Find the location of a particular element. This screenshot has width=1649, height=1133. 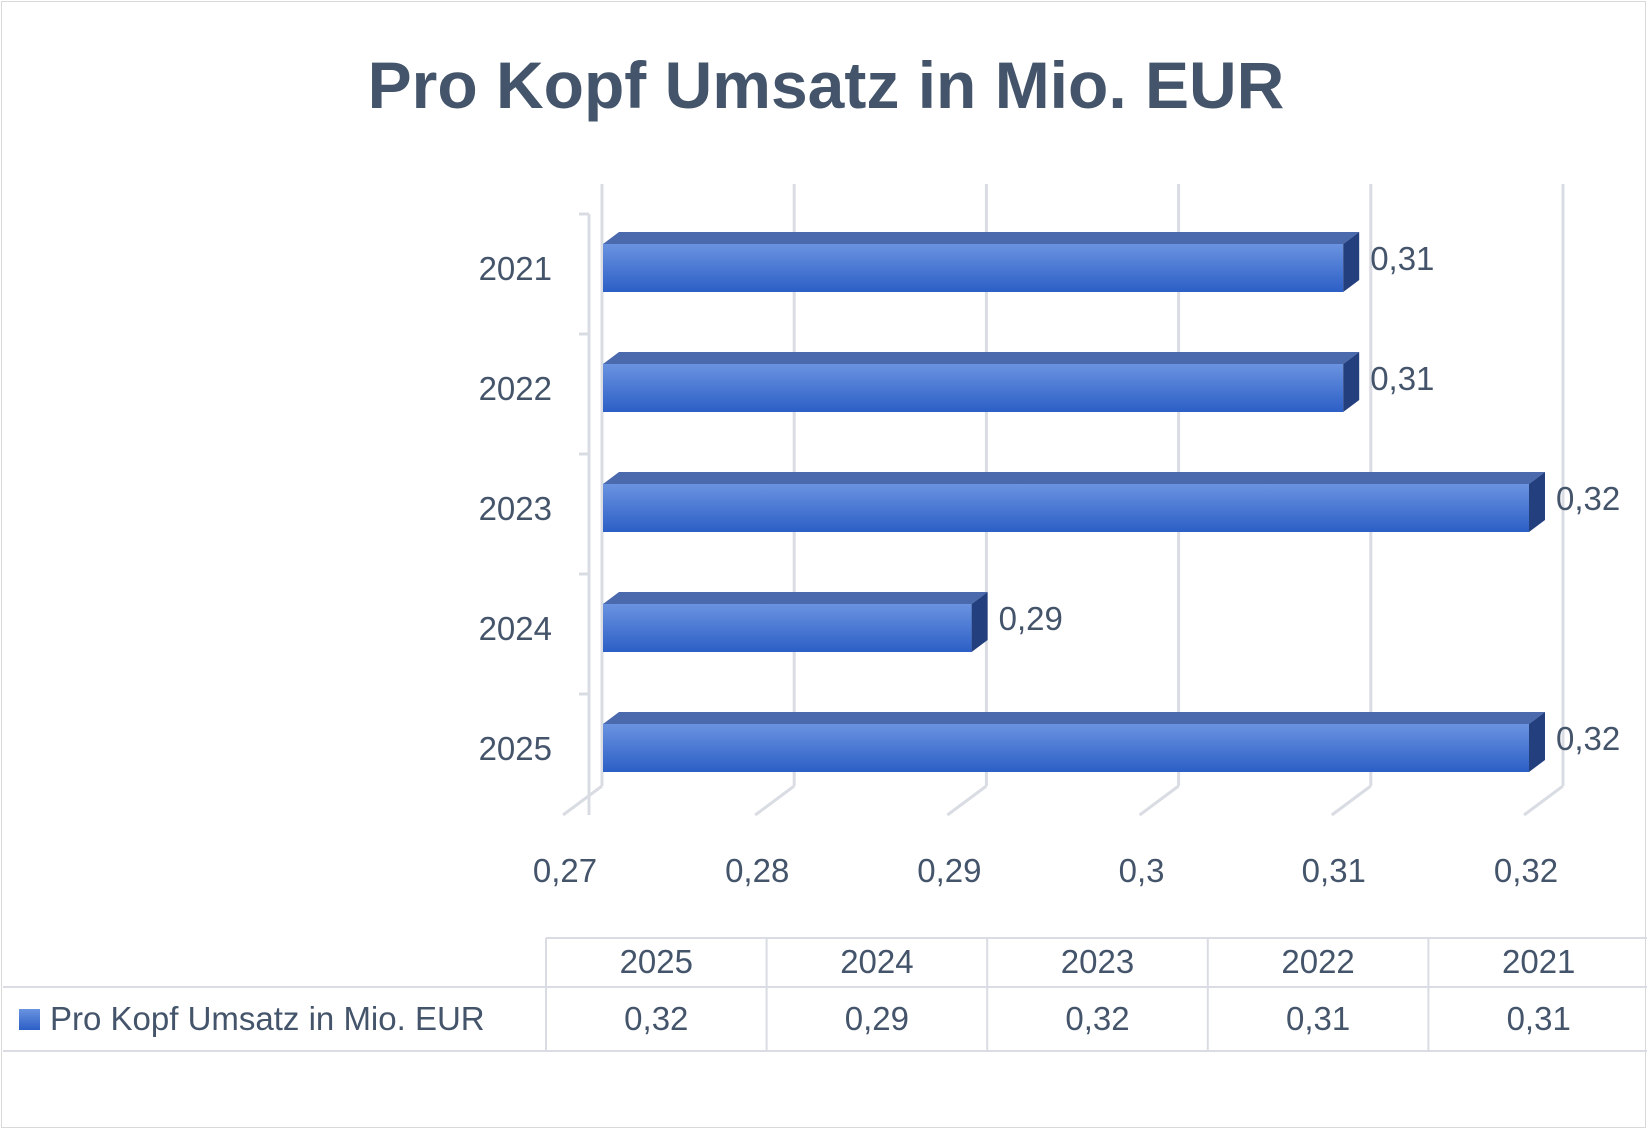

category-label-2024: 2024 is located at coordinates (515, 628).